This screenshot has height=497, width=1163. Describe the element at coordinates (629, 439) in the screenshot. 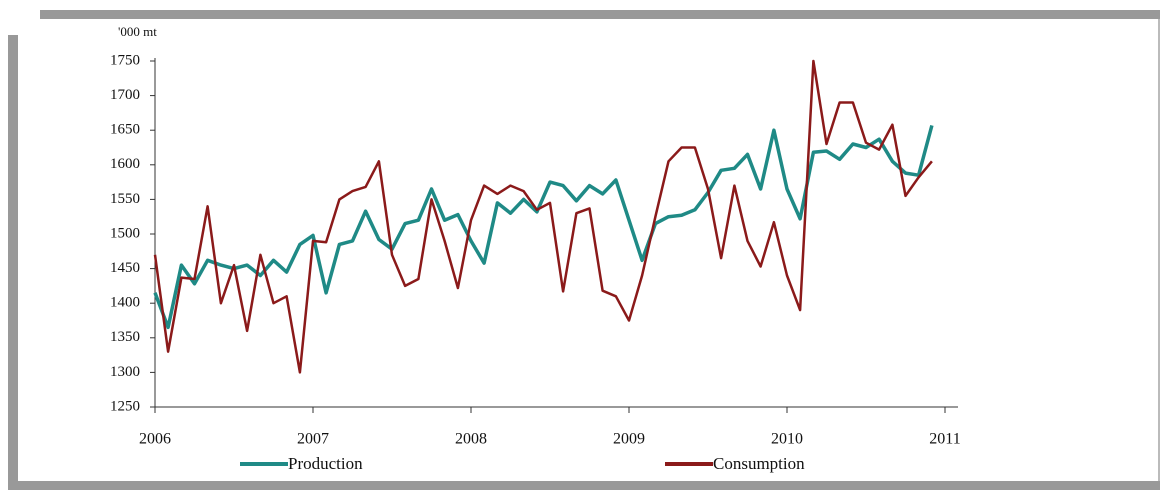

I see `x-tick-label: 2009` at that location.